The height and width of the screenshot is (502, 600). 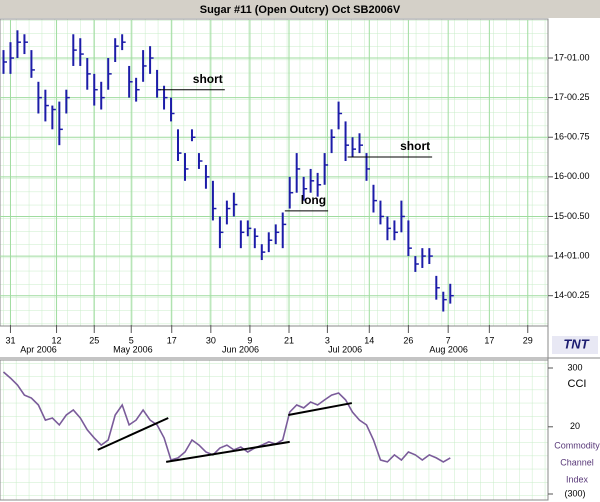 I want to click on chart-title: Sugar #11 (Open Outcry) Oct SB2006V, so click(x=300, y=10).